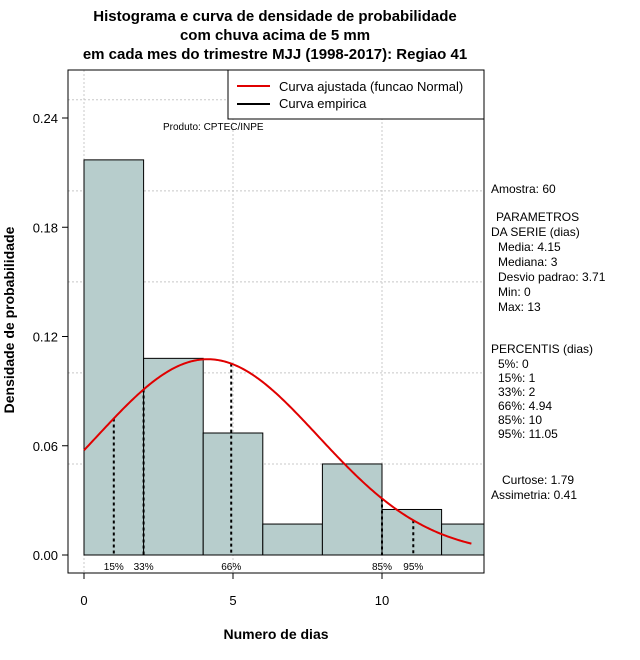 This screenshot has height=660, width=640. What do you see at coordinates (538, 217) in the screenshot?
I see `params-header-1: PARAMETROS` at bounding box center [538, 217].